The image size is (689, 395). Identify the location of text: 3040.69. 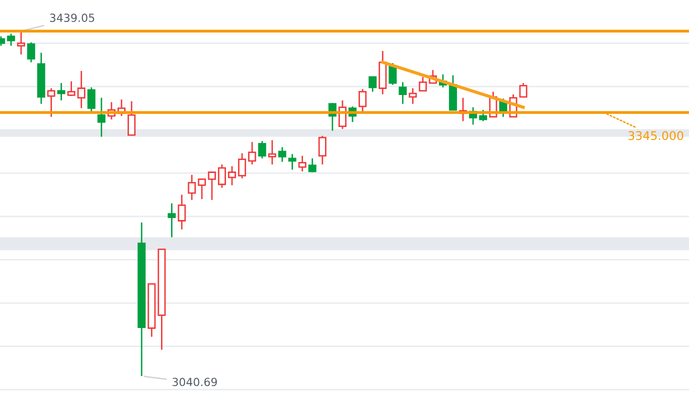
(194, 382).